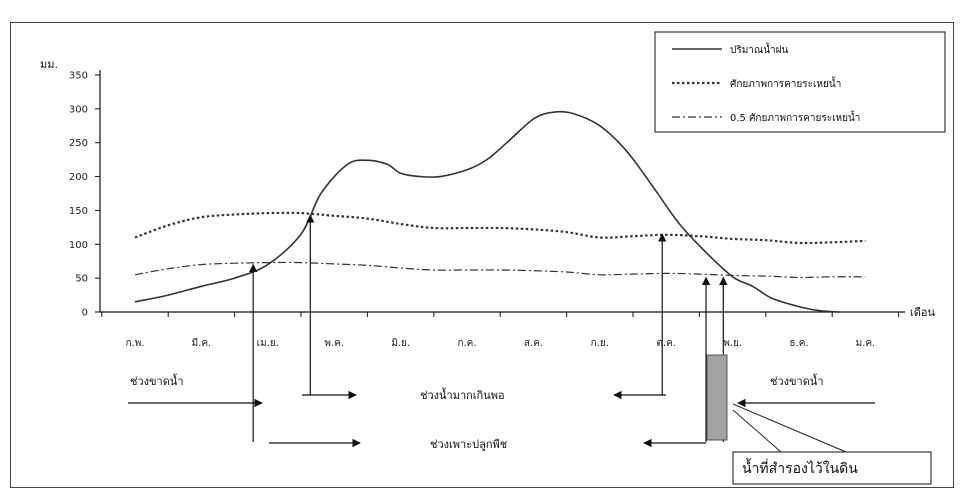  What do you see at coordinates (157, 380) in the screenshot?
I see `label-deficit-left: ช่วงขาดน้ำ` at bounding box center [157, 380].